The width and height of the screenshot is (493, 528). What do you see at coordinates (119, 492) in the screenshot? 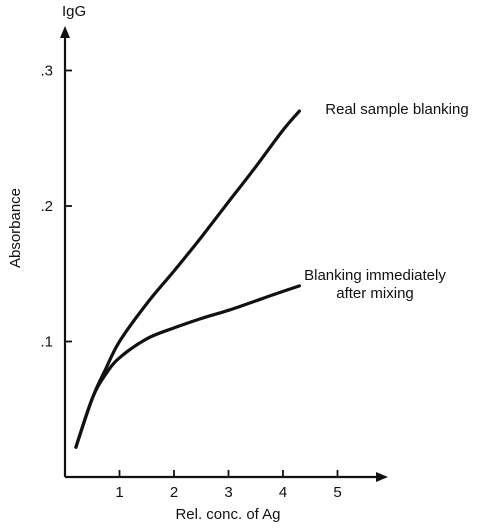
I see `x-tick-label: 1` at bounding box center [119, 492].